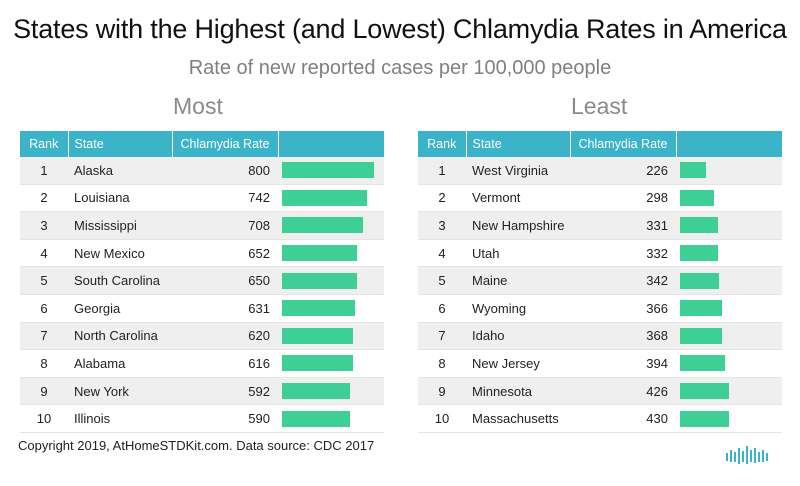 The height and width of the screenshot is (486, 800). I want to click on table-row: 8 New Jersey 394, so click(600, 363).